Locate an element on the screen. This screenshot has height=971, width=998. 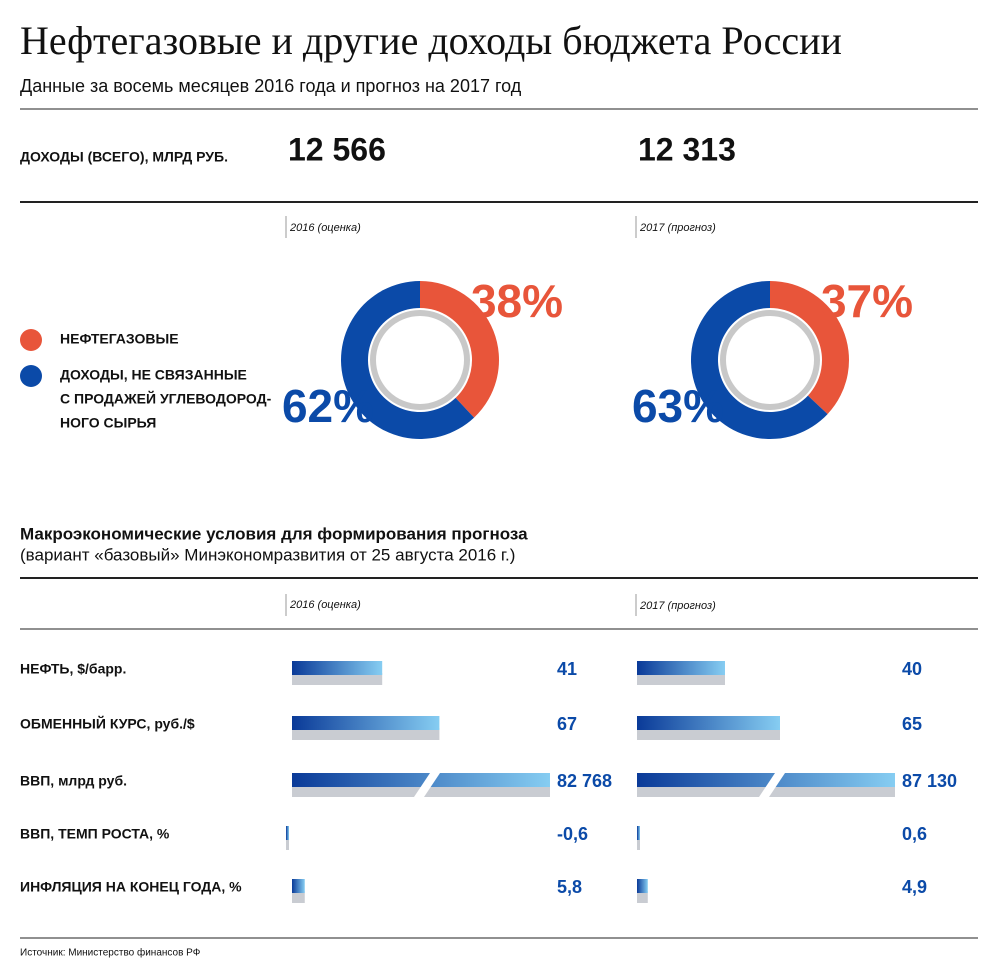
row-label: ВВП, ТЕМП РОСТА, % is located at coordinates (95, 834).